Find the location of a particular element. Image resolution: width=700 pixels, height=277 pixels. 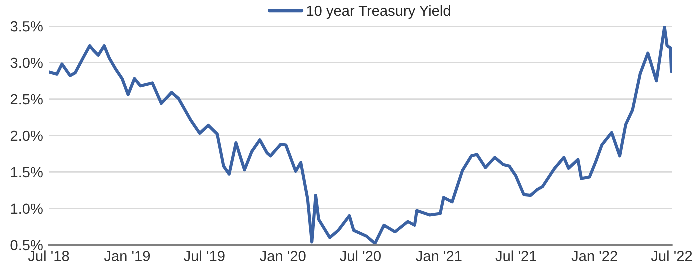

y-tick-label: 1.0% is located at coordinates (27, 209).